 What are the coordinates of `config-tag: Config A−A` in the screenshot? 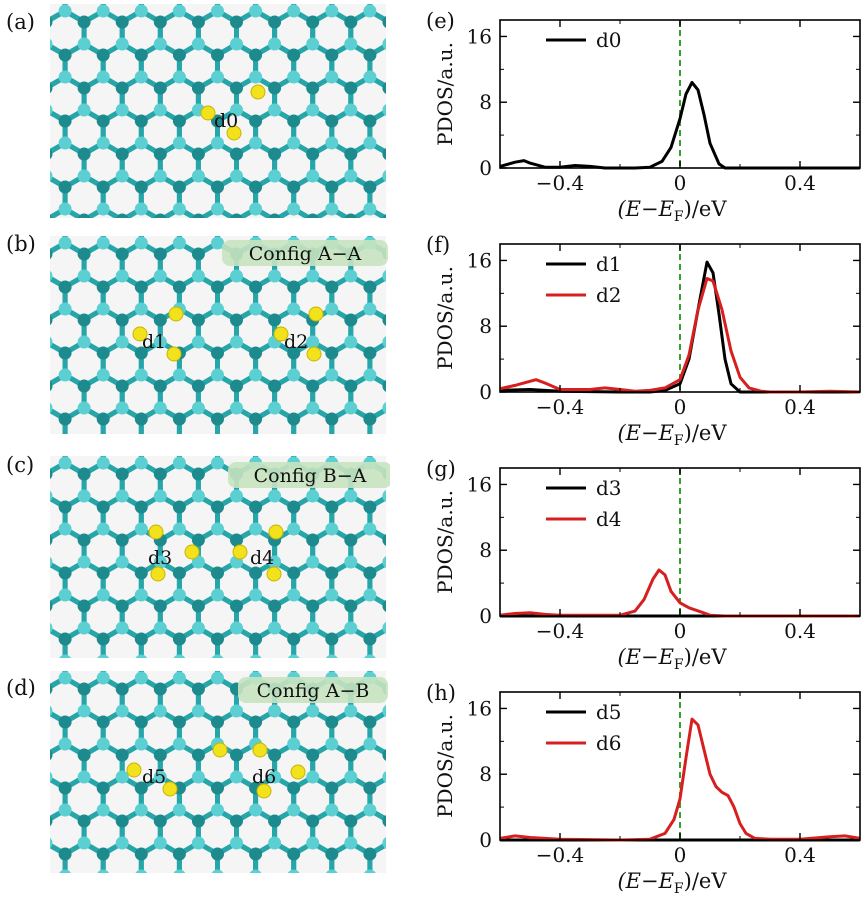 It's located at (305, 253).